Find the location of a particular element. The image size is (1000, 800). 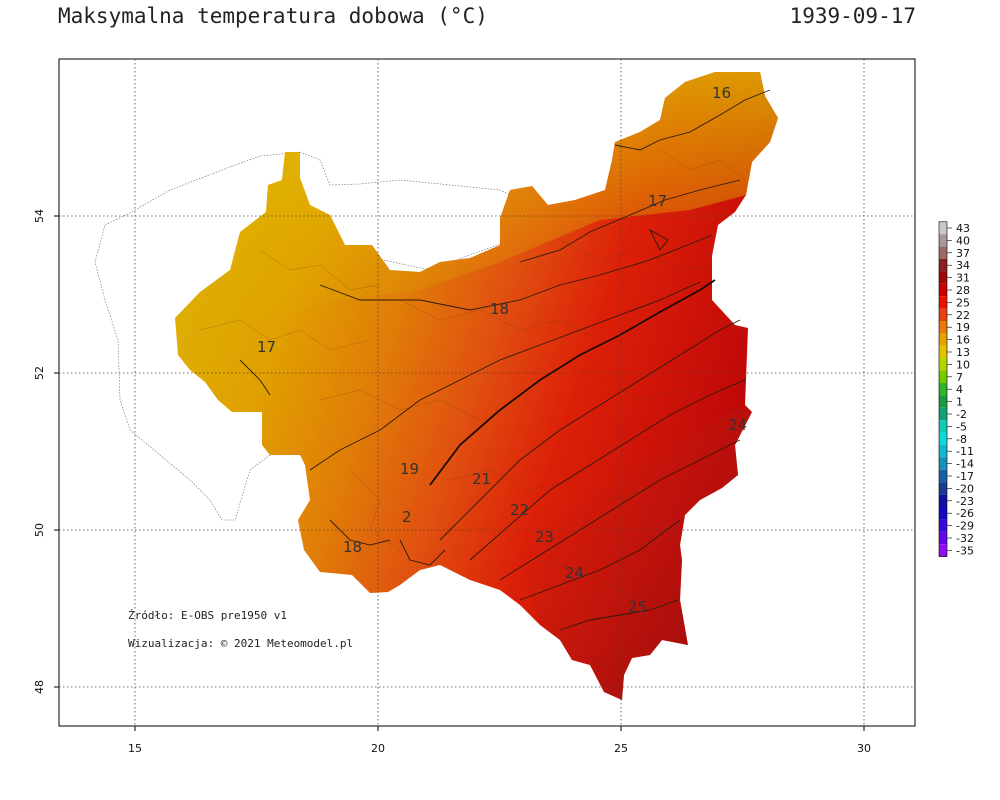

legend-label: 13 is located at coordinates (963, 352).